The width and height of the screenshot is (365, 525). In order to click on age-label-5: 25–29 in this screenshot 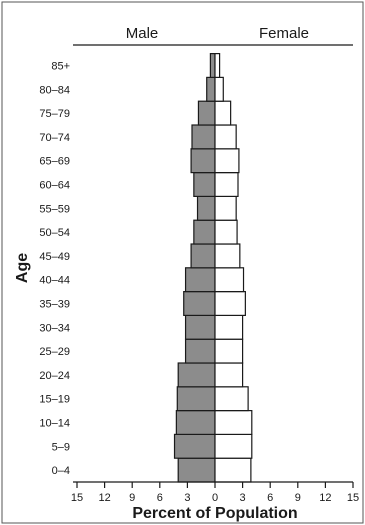, I will do `click(54, 352)`.